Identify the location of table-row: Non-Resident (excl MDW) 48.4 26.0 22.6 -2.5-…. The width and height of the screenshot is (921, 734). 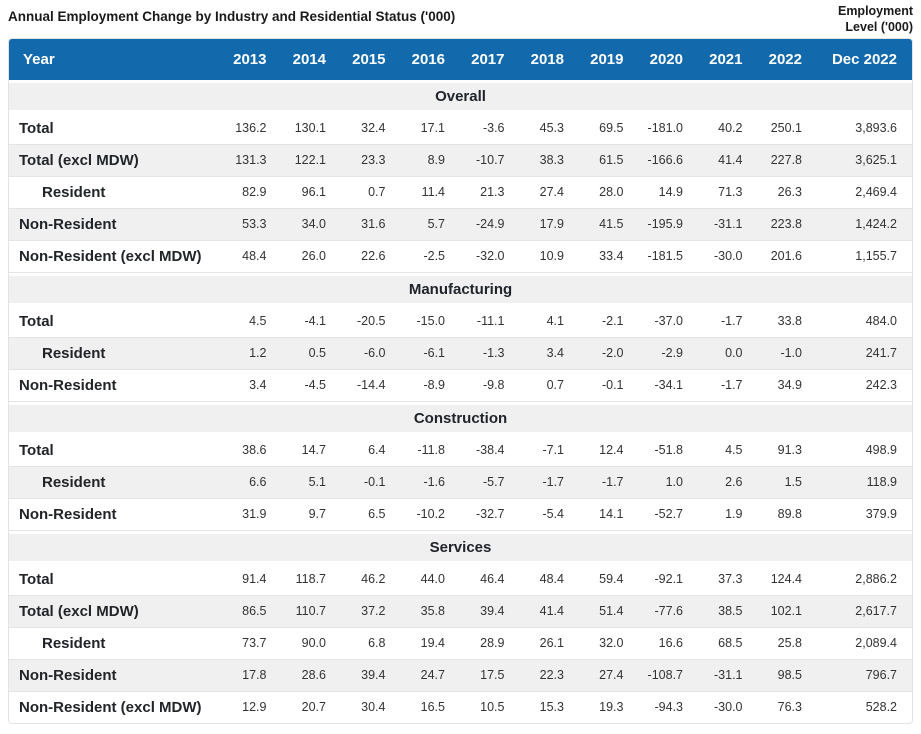
(460, 257).